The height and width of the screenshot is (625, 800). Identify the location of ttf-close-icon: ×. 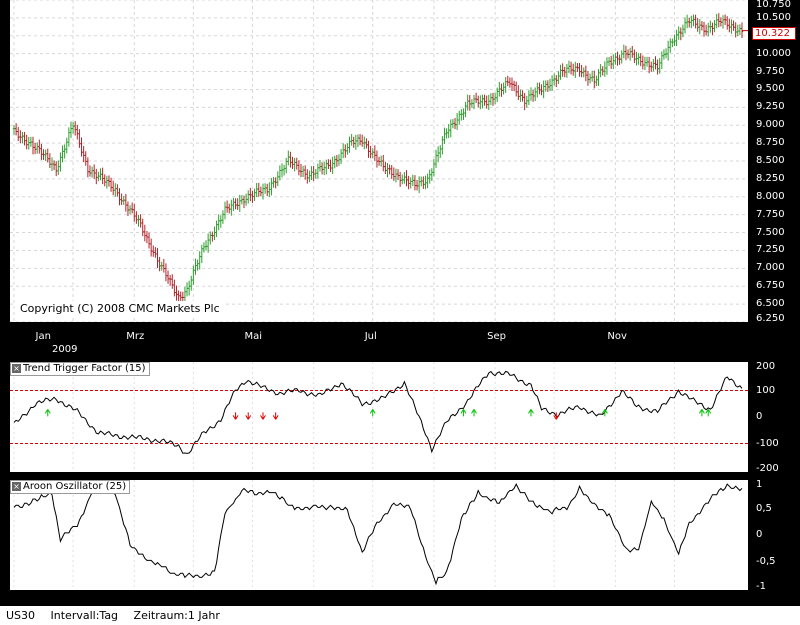
(16, 368).